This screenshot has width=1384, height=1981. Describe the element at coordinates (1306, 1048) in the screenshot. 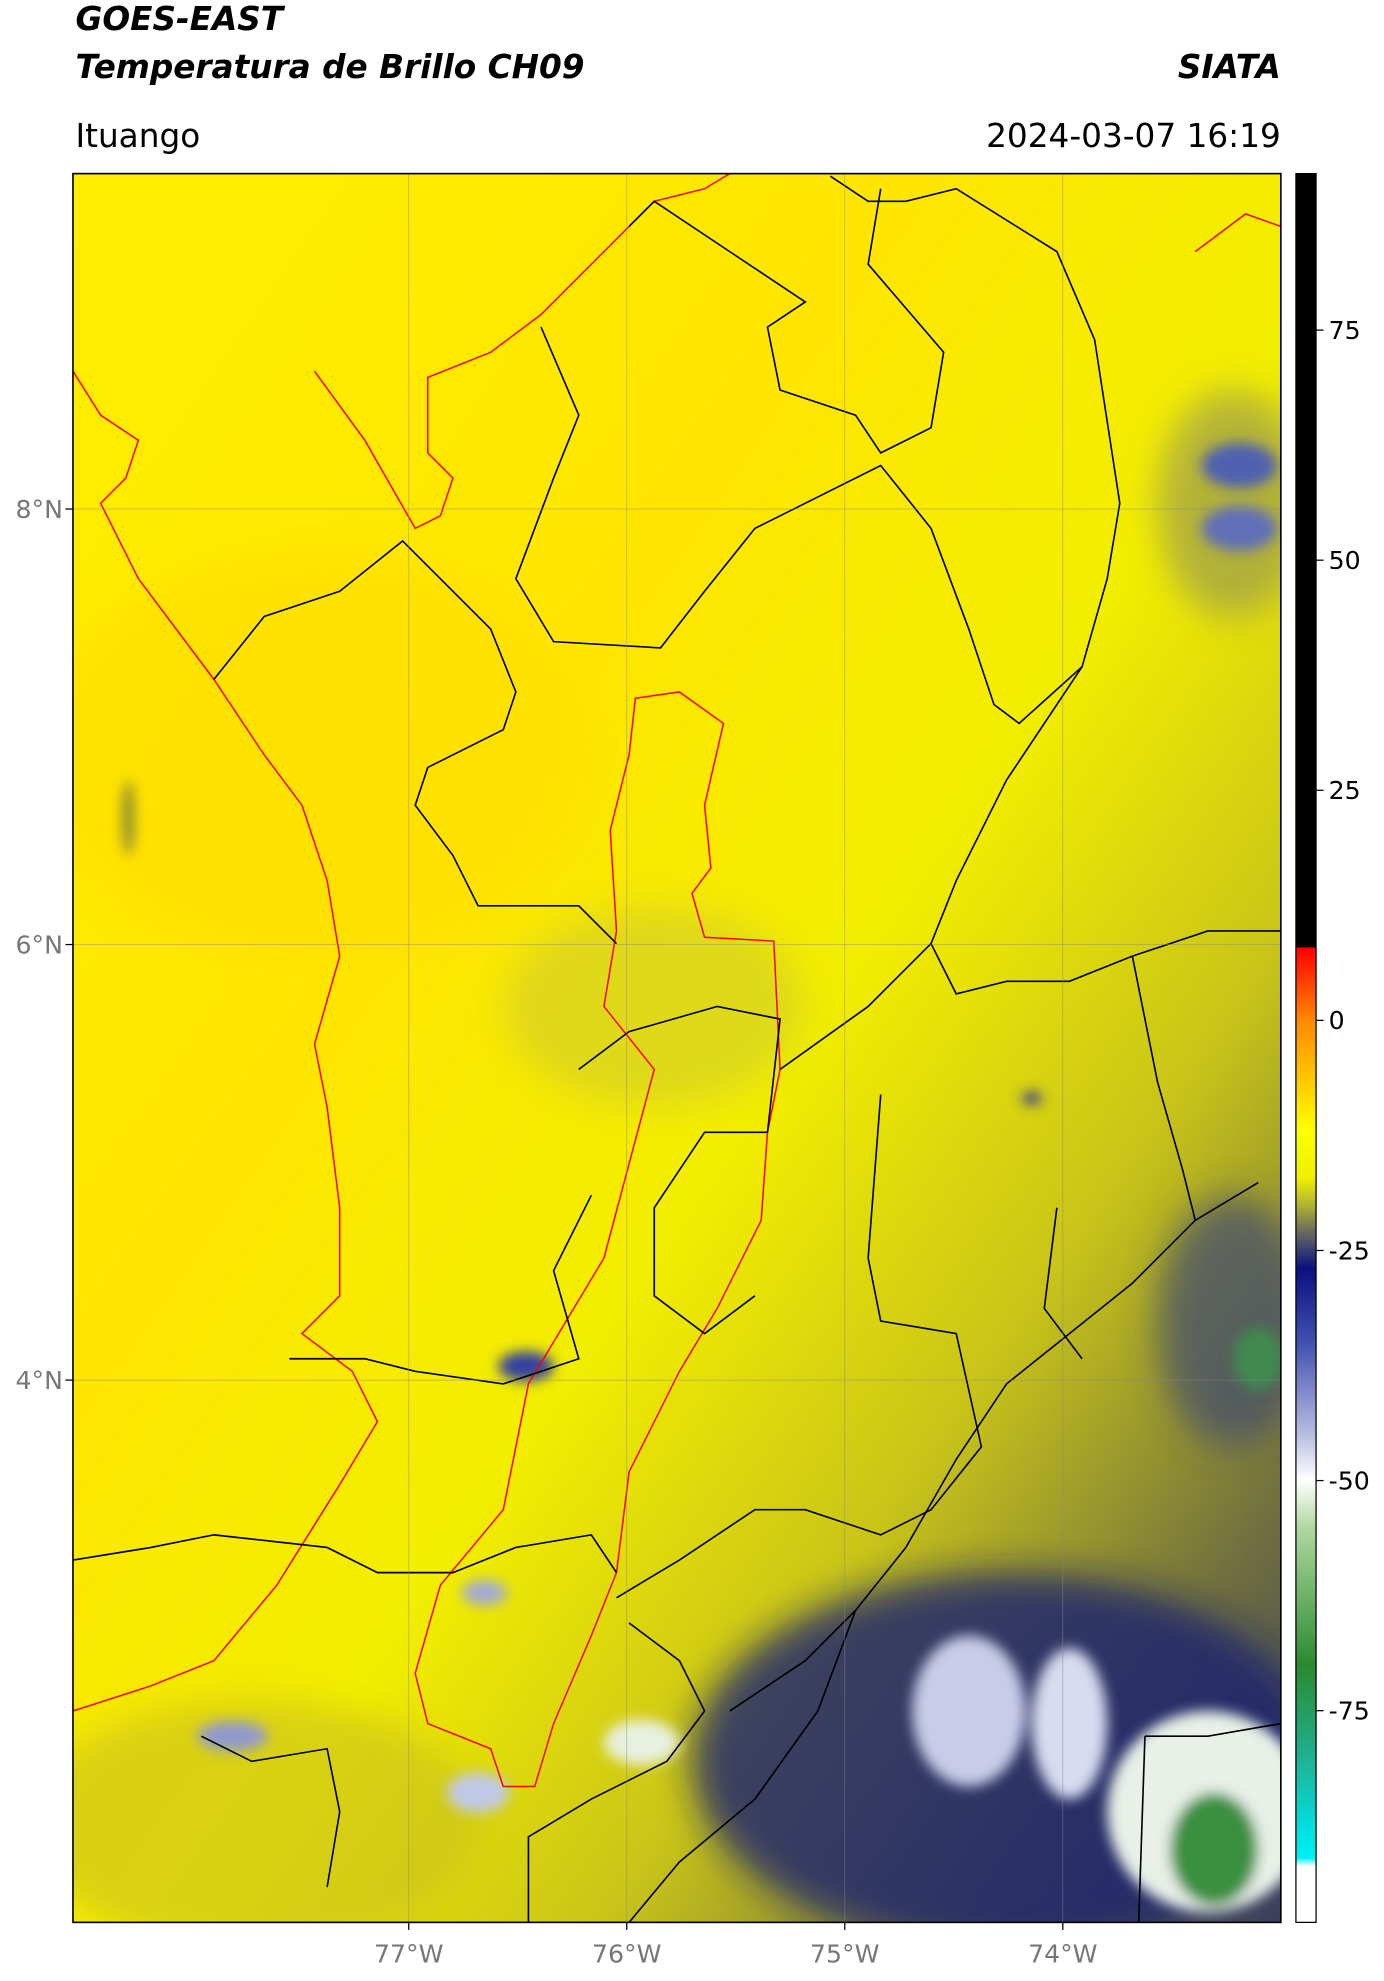

I see `colorbar` at that location.